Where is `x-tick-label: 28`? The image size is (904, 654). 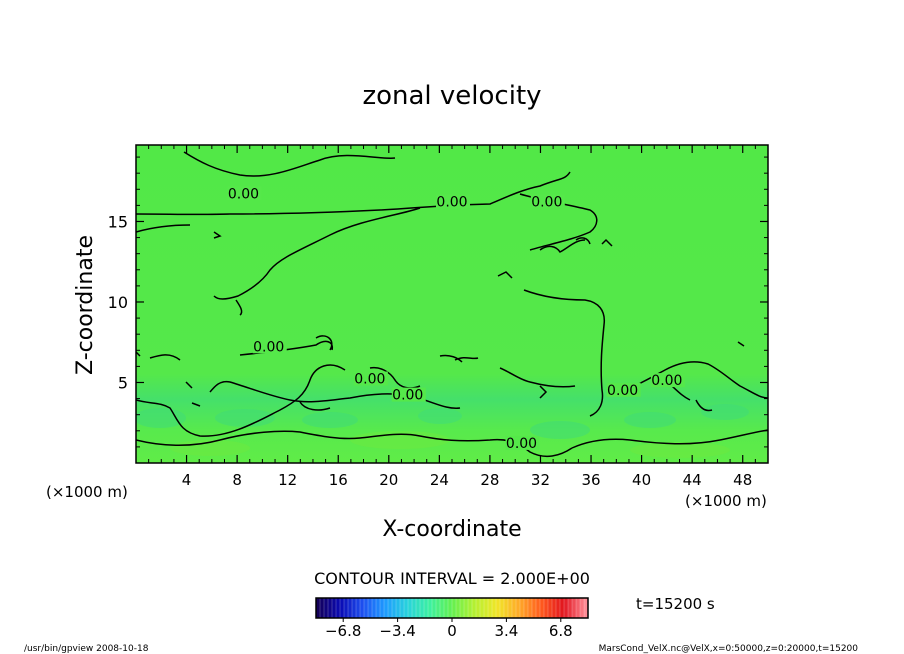
x-tick-label: 28 is located at coordinates (489, 480).